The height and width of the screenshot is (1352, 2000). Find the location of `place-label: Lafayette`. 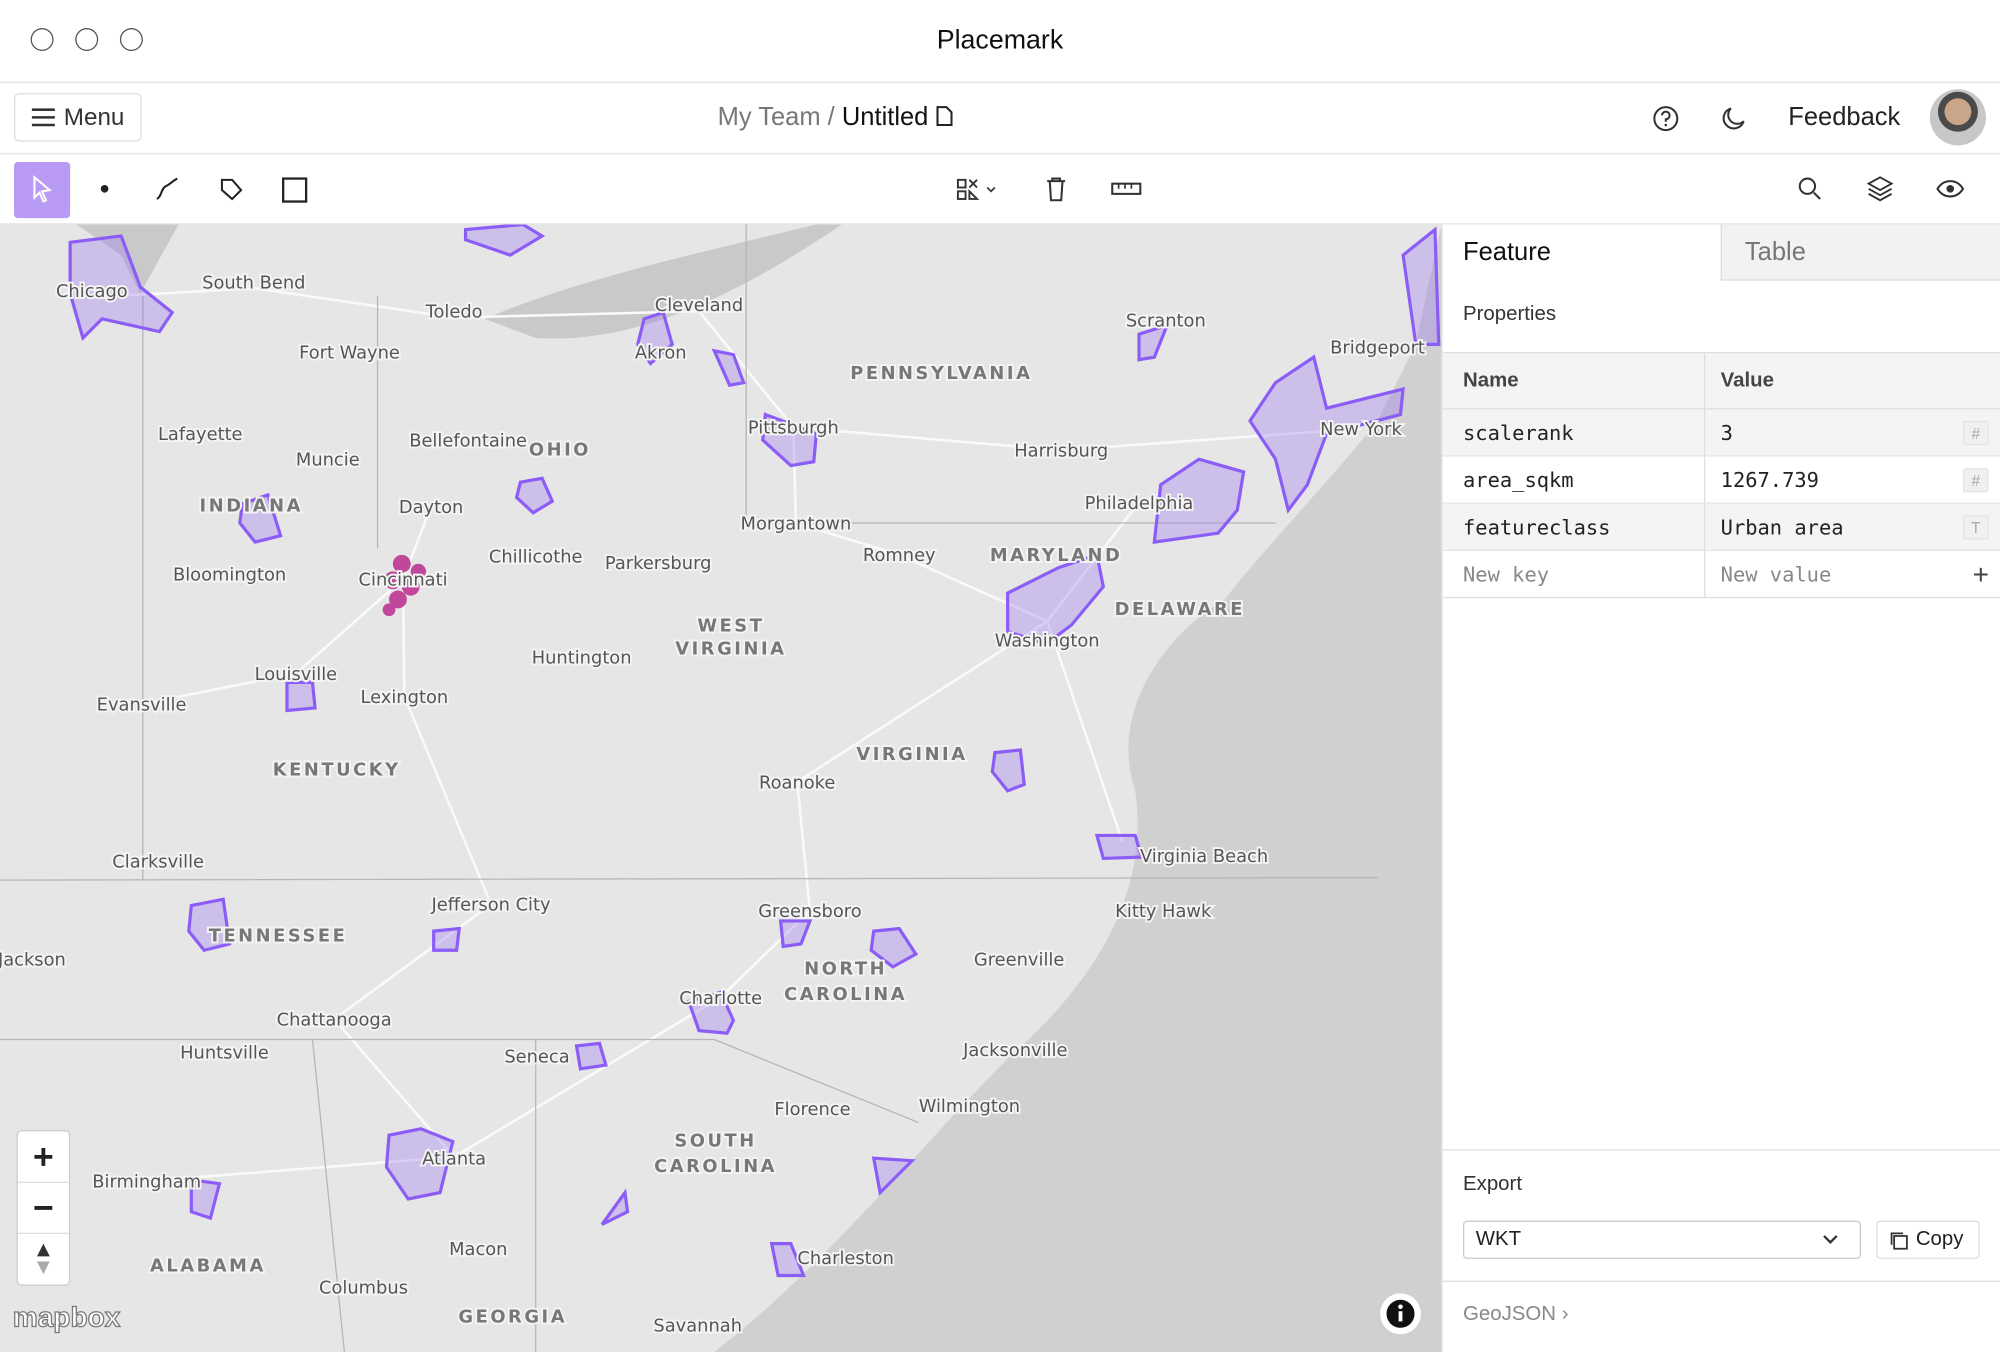

place-label: Lafayette is located at coordinates (200, 434).